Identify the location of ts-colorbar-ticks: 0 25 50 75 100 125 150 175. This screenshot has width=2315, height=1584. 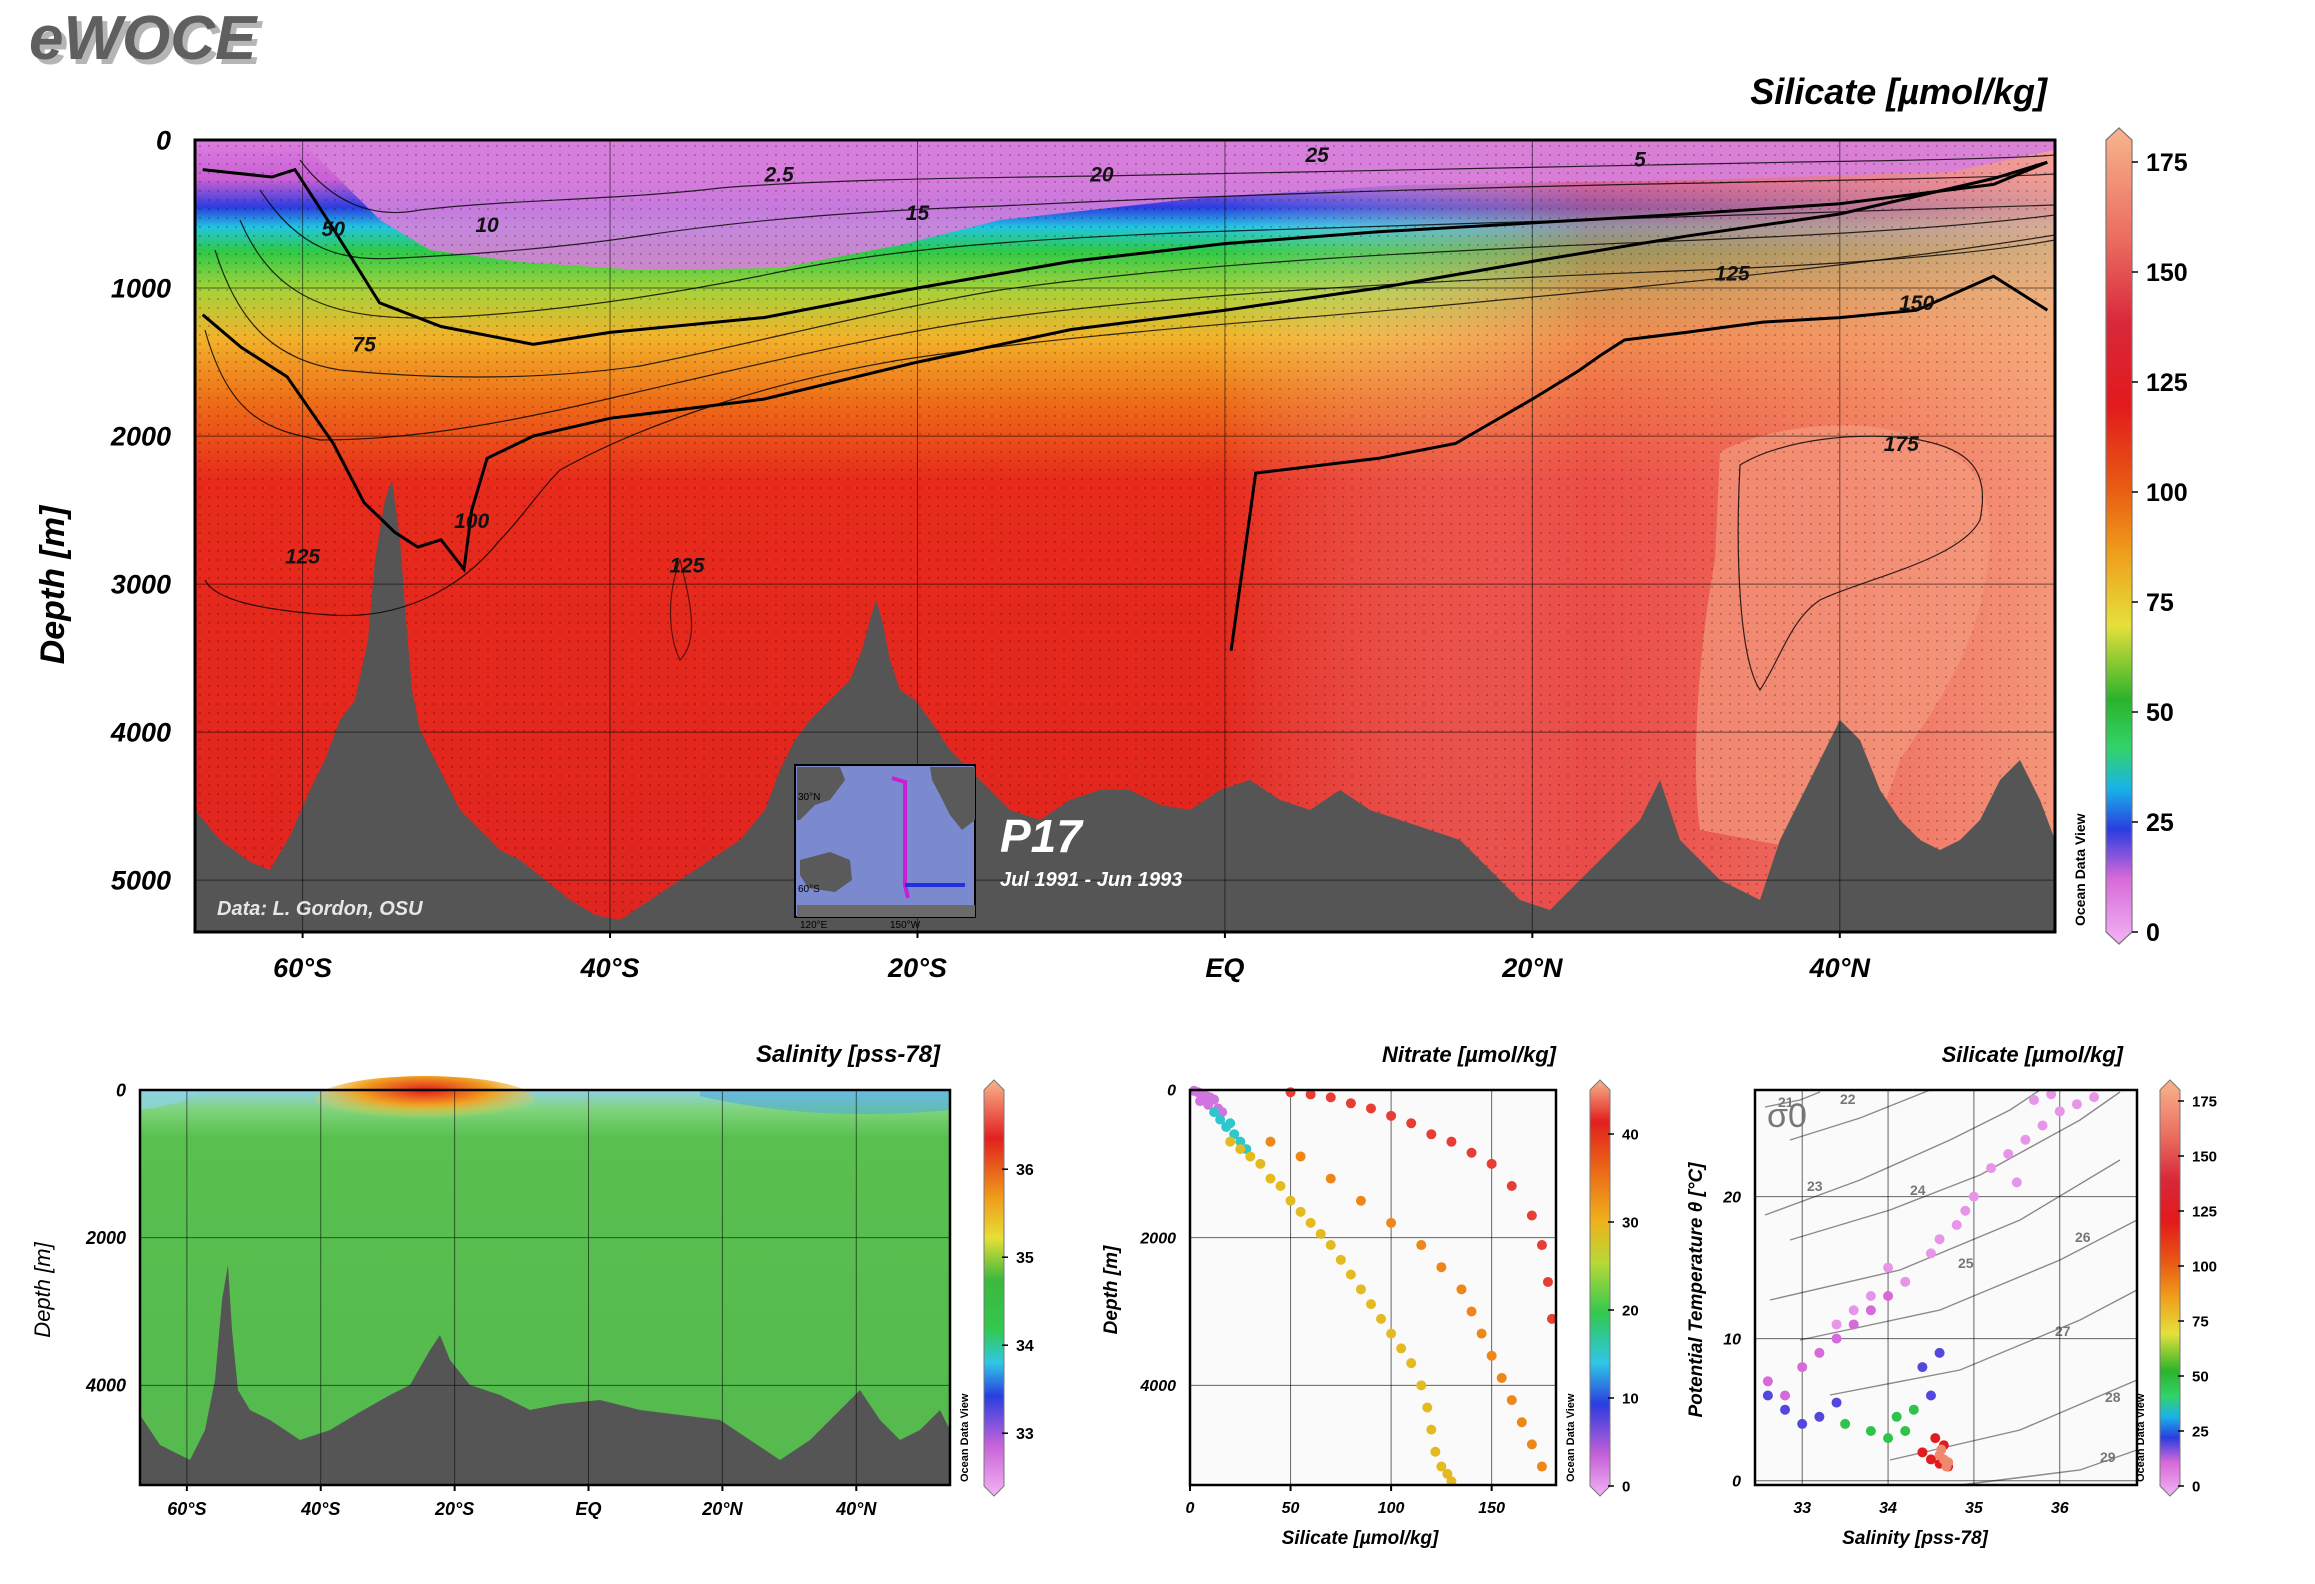
(2197, 1294).